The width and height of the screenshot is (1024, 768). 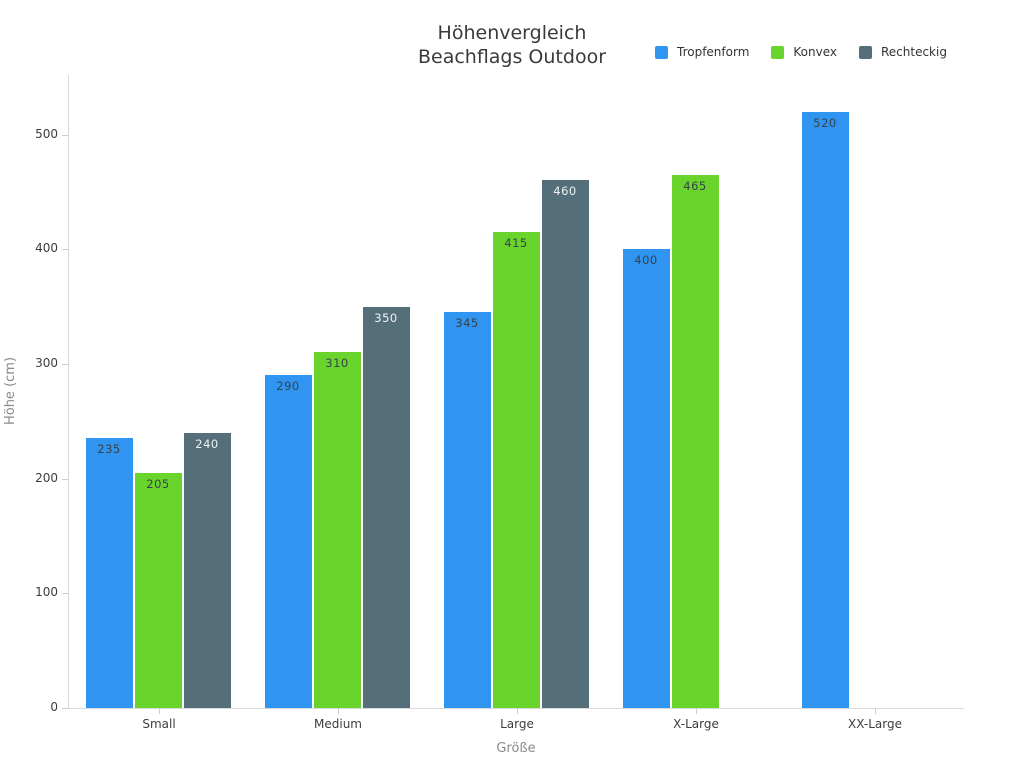 I want to click on bar-konvex-medium, so click(x=337, y=530).